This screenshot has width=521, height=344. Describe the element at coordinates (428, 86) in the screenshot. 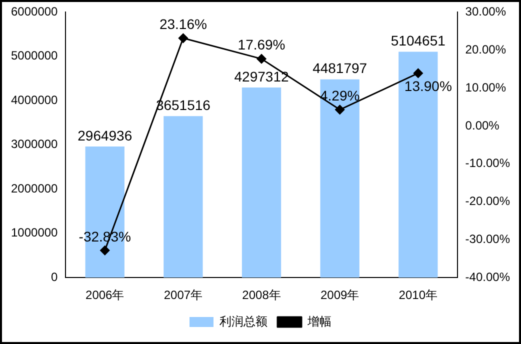

I see `data-label: 13.90%` at that location.